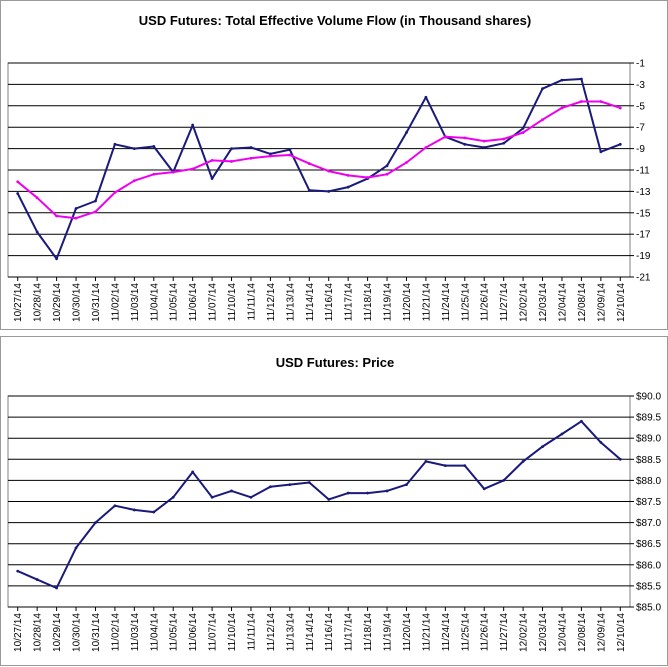 This screenshot has width=668, height=667. I want to click on x-tick-label: 11/18/14, so click(368, 302).